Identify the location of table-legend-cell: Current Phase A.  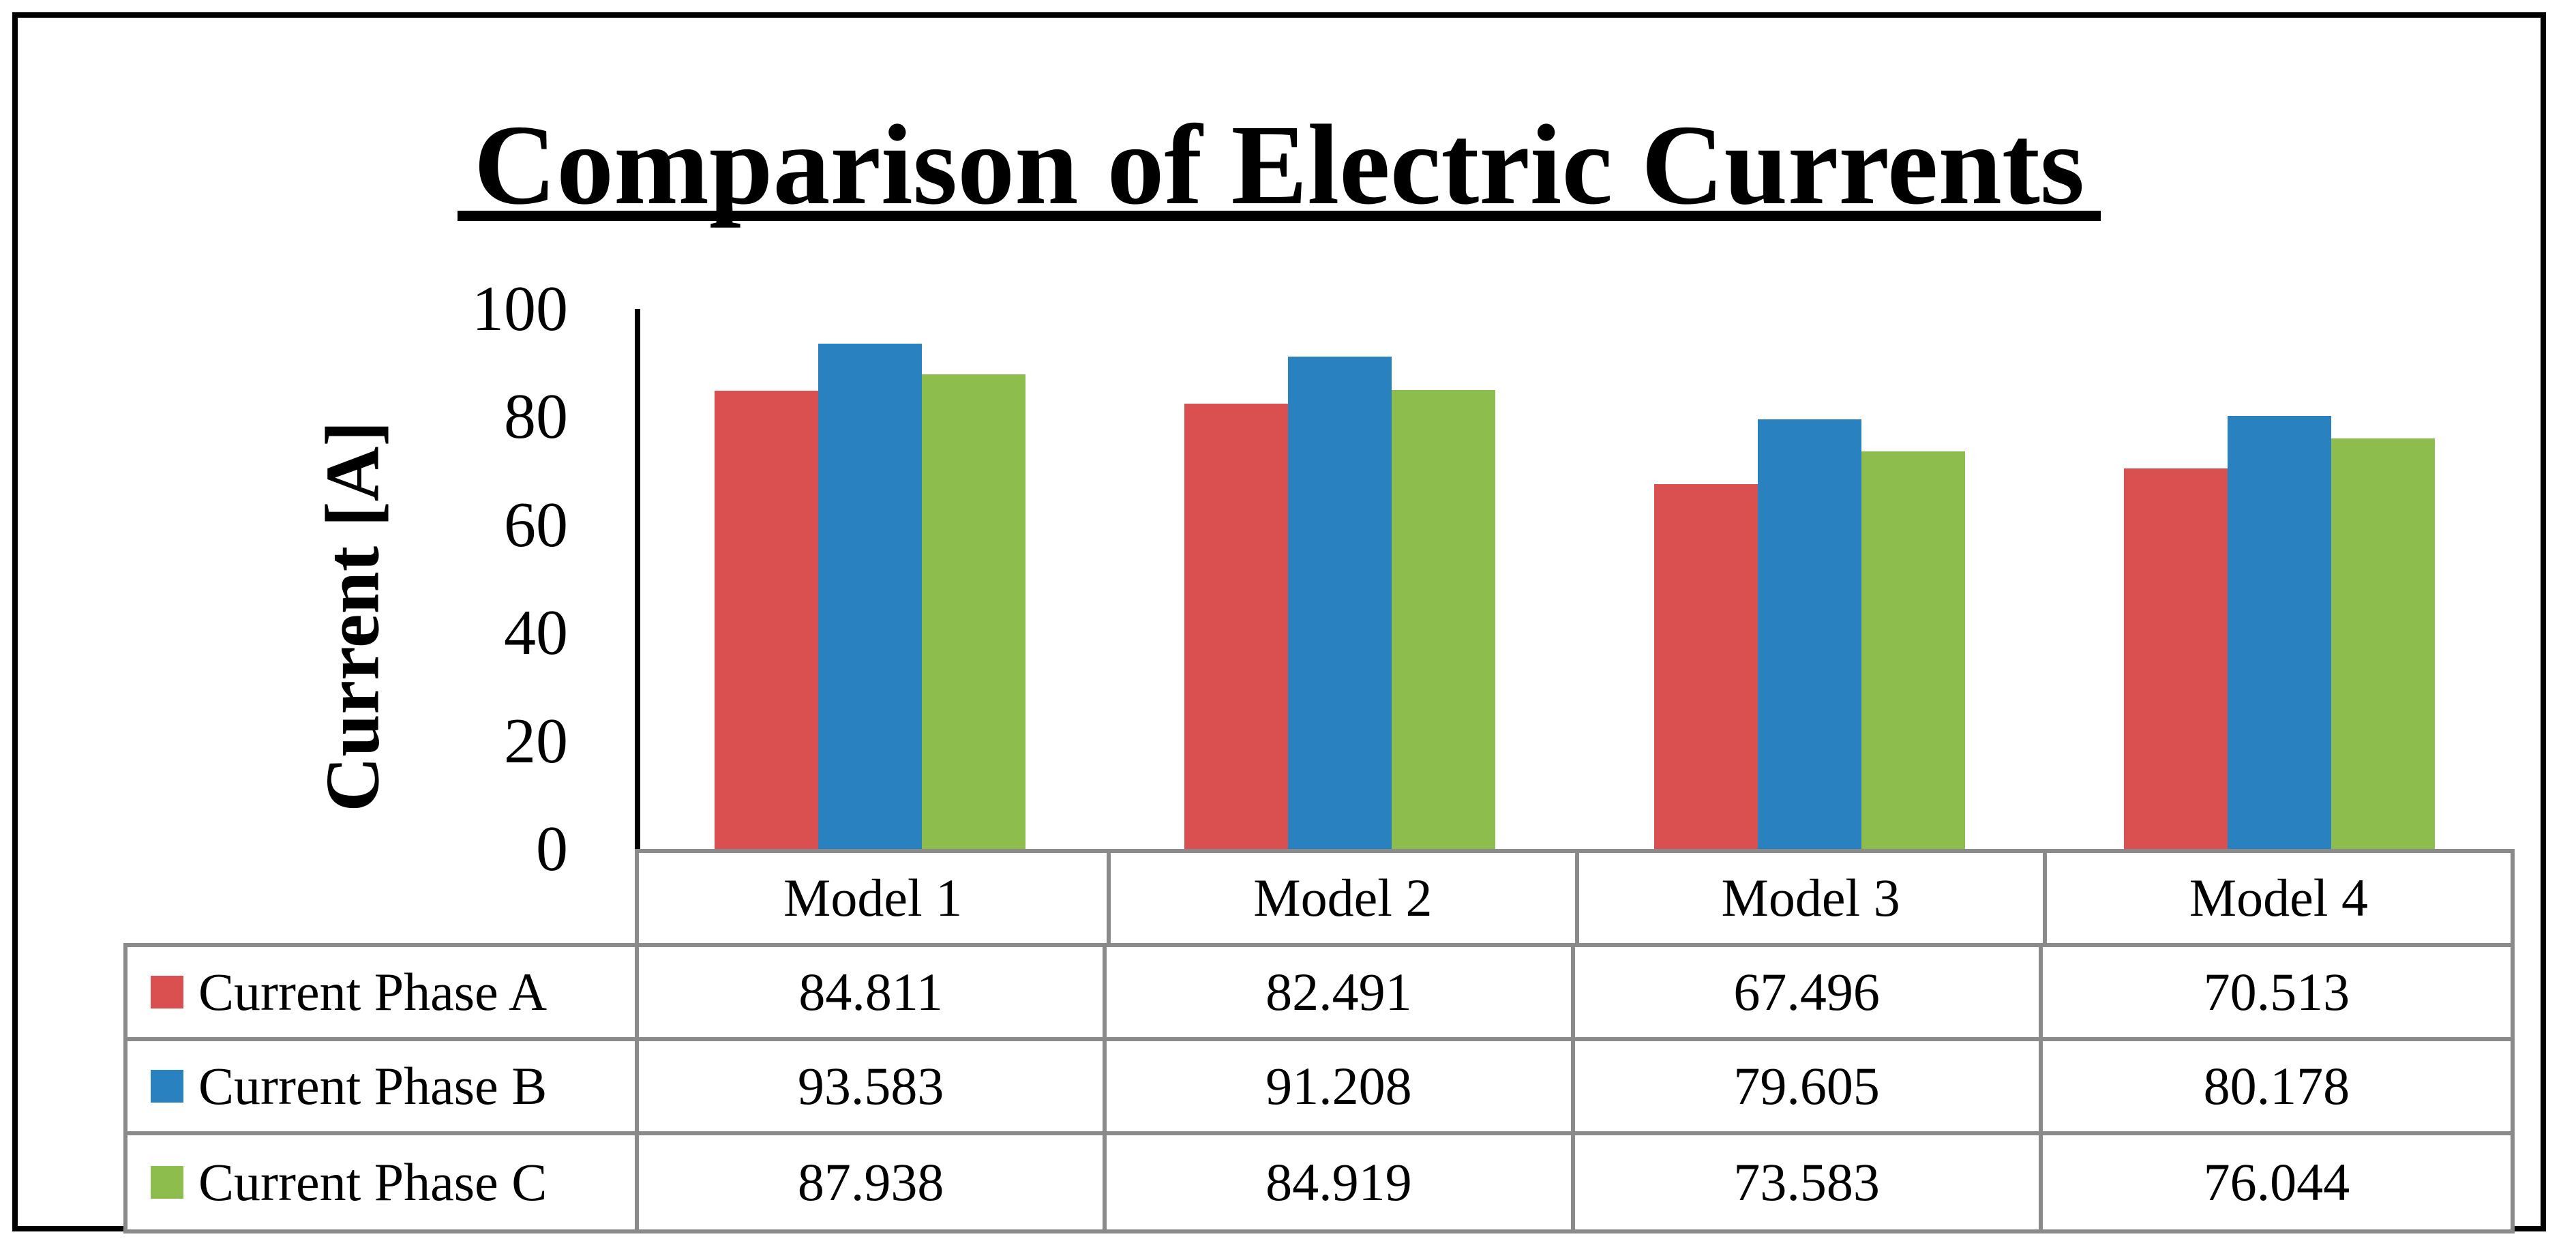
(383, 994).